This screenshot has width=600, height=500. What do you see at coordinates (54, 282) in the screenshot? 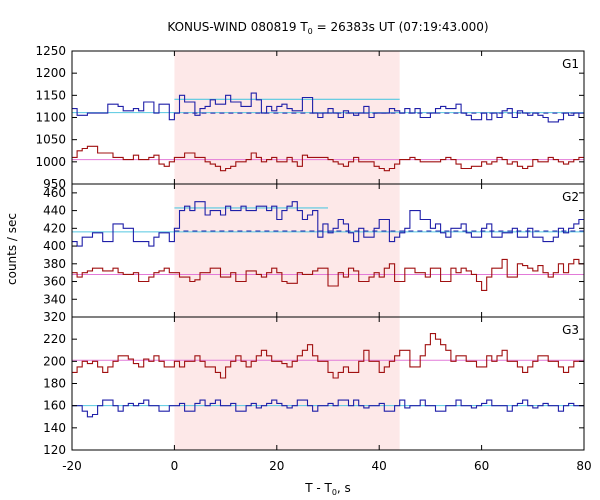
I see `y-tick-label: 360` at bounding box center [54, 282].